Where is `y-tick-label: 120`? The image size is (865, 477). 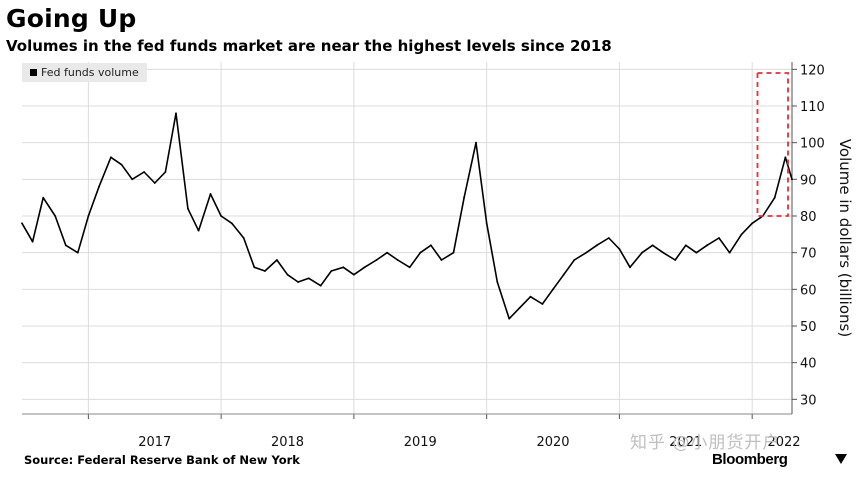 y-tick-label: 120 is located at coordinates (812, 70).